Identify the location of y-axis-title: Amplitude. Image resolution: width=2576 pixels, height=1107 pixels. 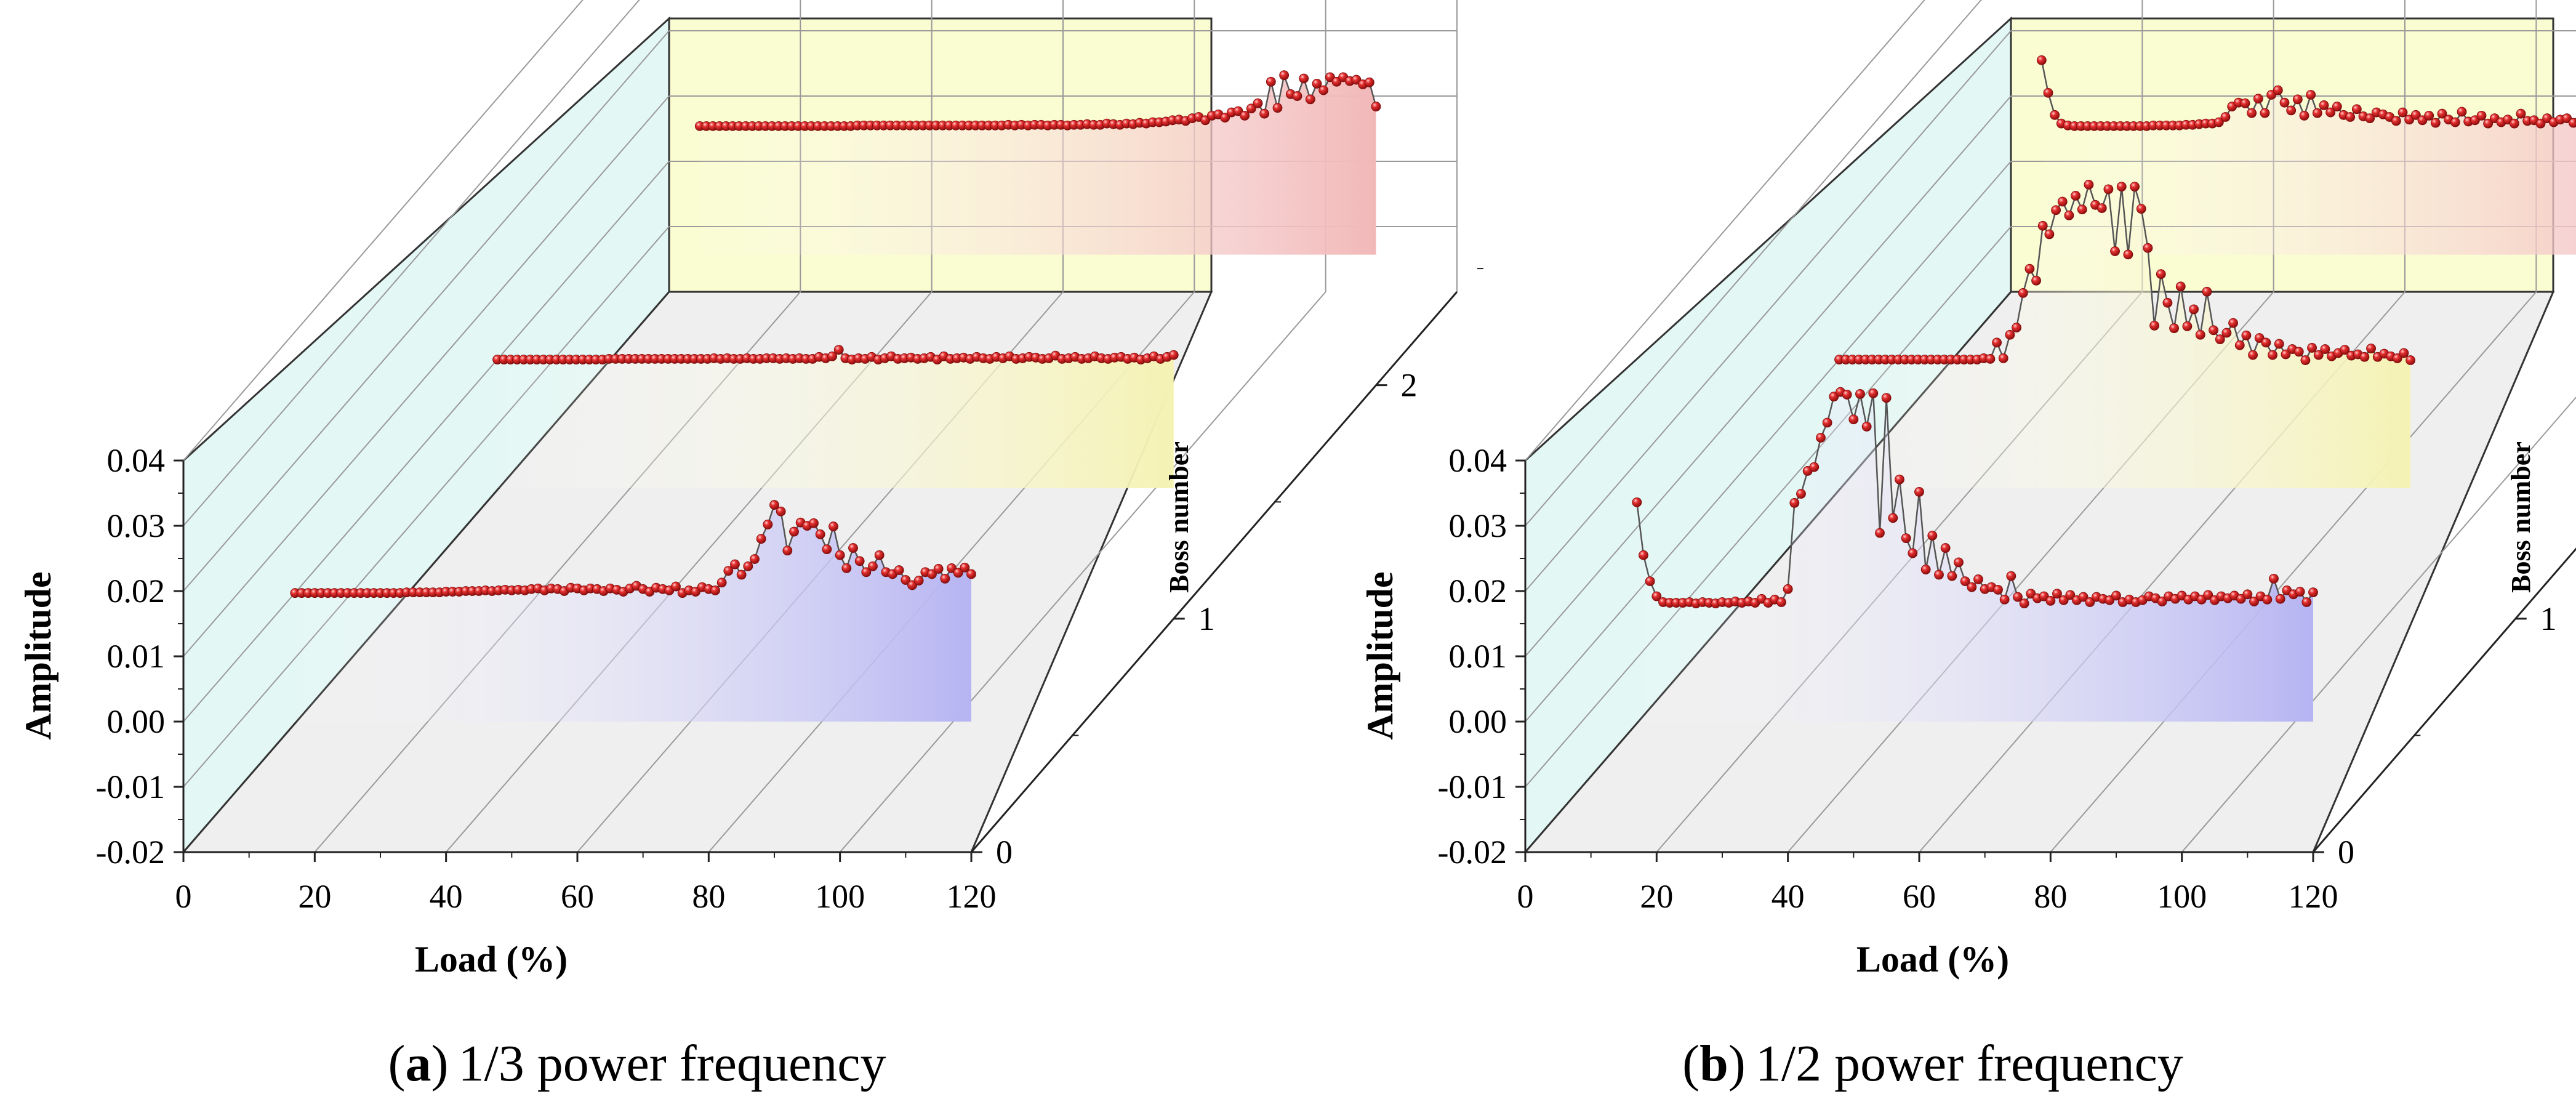
(38, 655).